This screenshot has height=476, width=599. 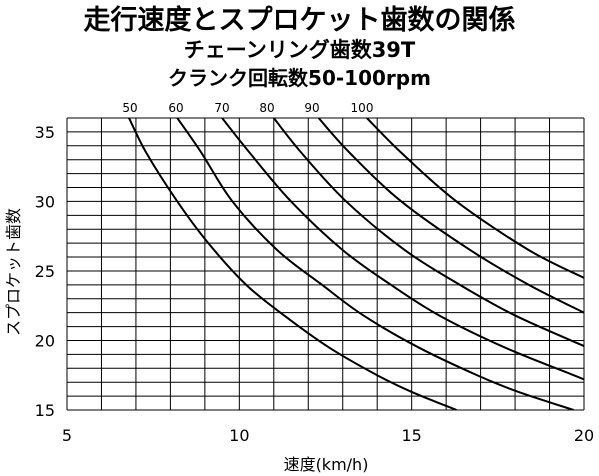 I want to click on x-tick-label: 15, so click(x=411, y=435).